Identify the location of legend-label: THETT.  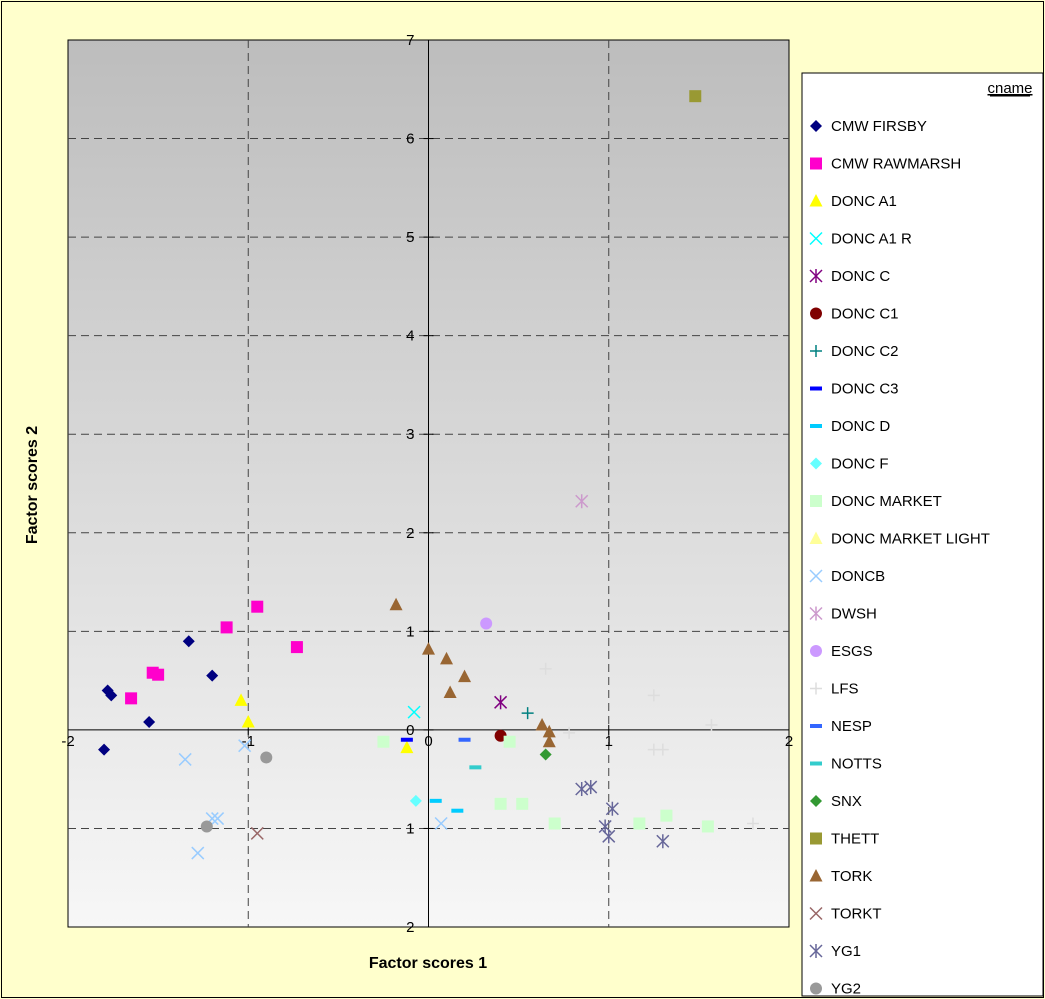
(855, 839).